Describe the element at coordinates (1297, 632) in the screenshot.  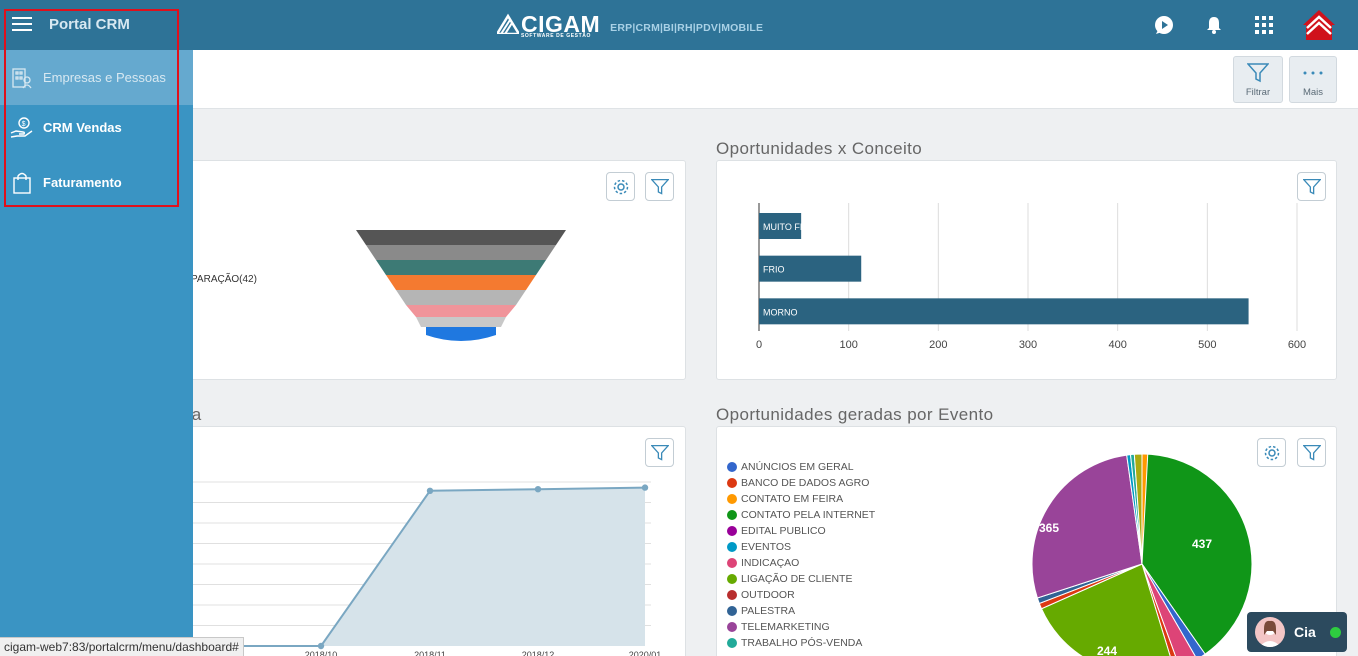
I see `chat-widget: Cia` at that location.